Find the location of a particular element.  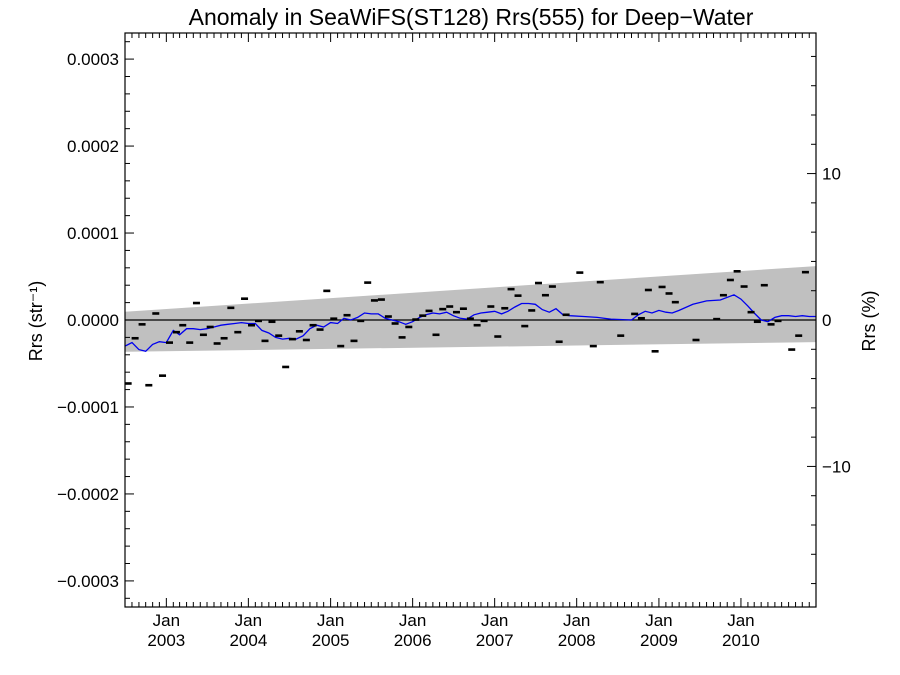

y-right-tick-label: 0 is located at coordinates (826, 320).